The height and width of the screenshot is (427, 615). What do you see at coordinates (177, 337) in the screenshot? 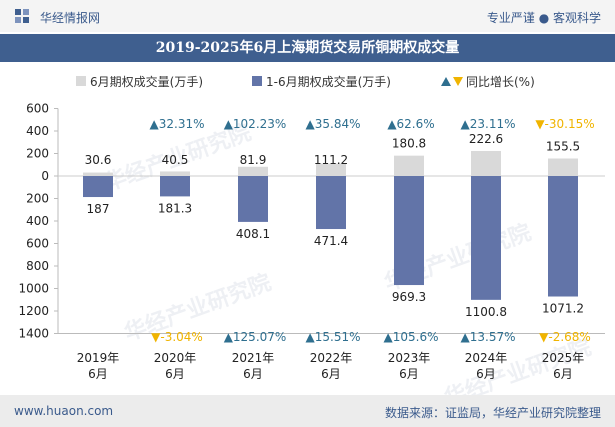
I see `yoy-label-cumulative: ▼-3.04%` at bounding box center [177, 337].